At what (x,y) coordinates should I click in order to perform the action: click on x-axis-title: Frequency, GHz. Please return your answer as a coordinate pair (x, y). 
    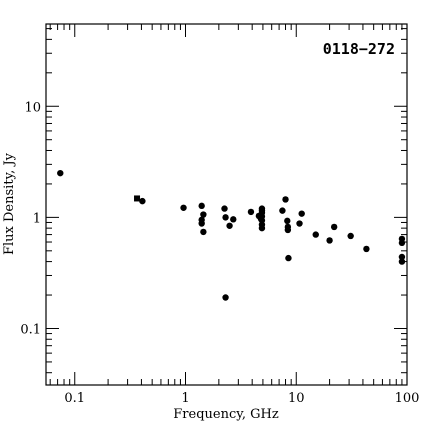
    Looking at the image, I should click on (226, 414).